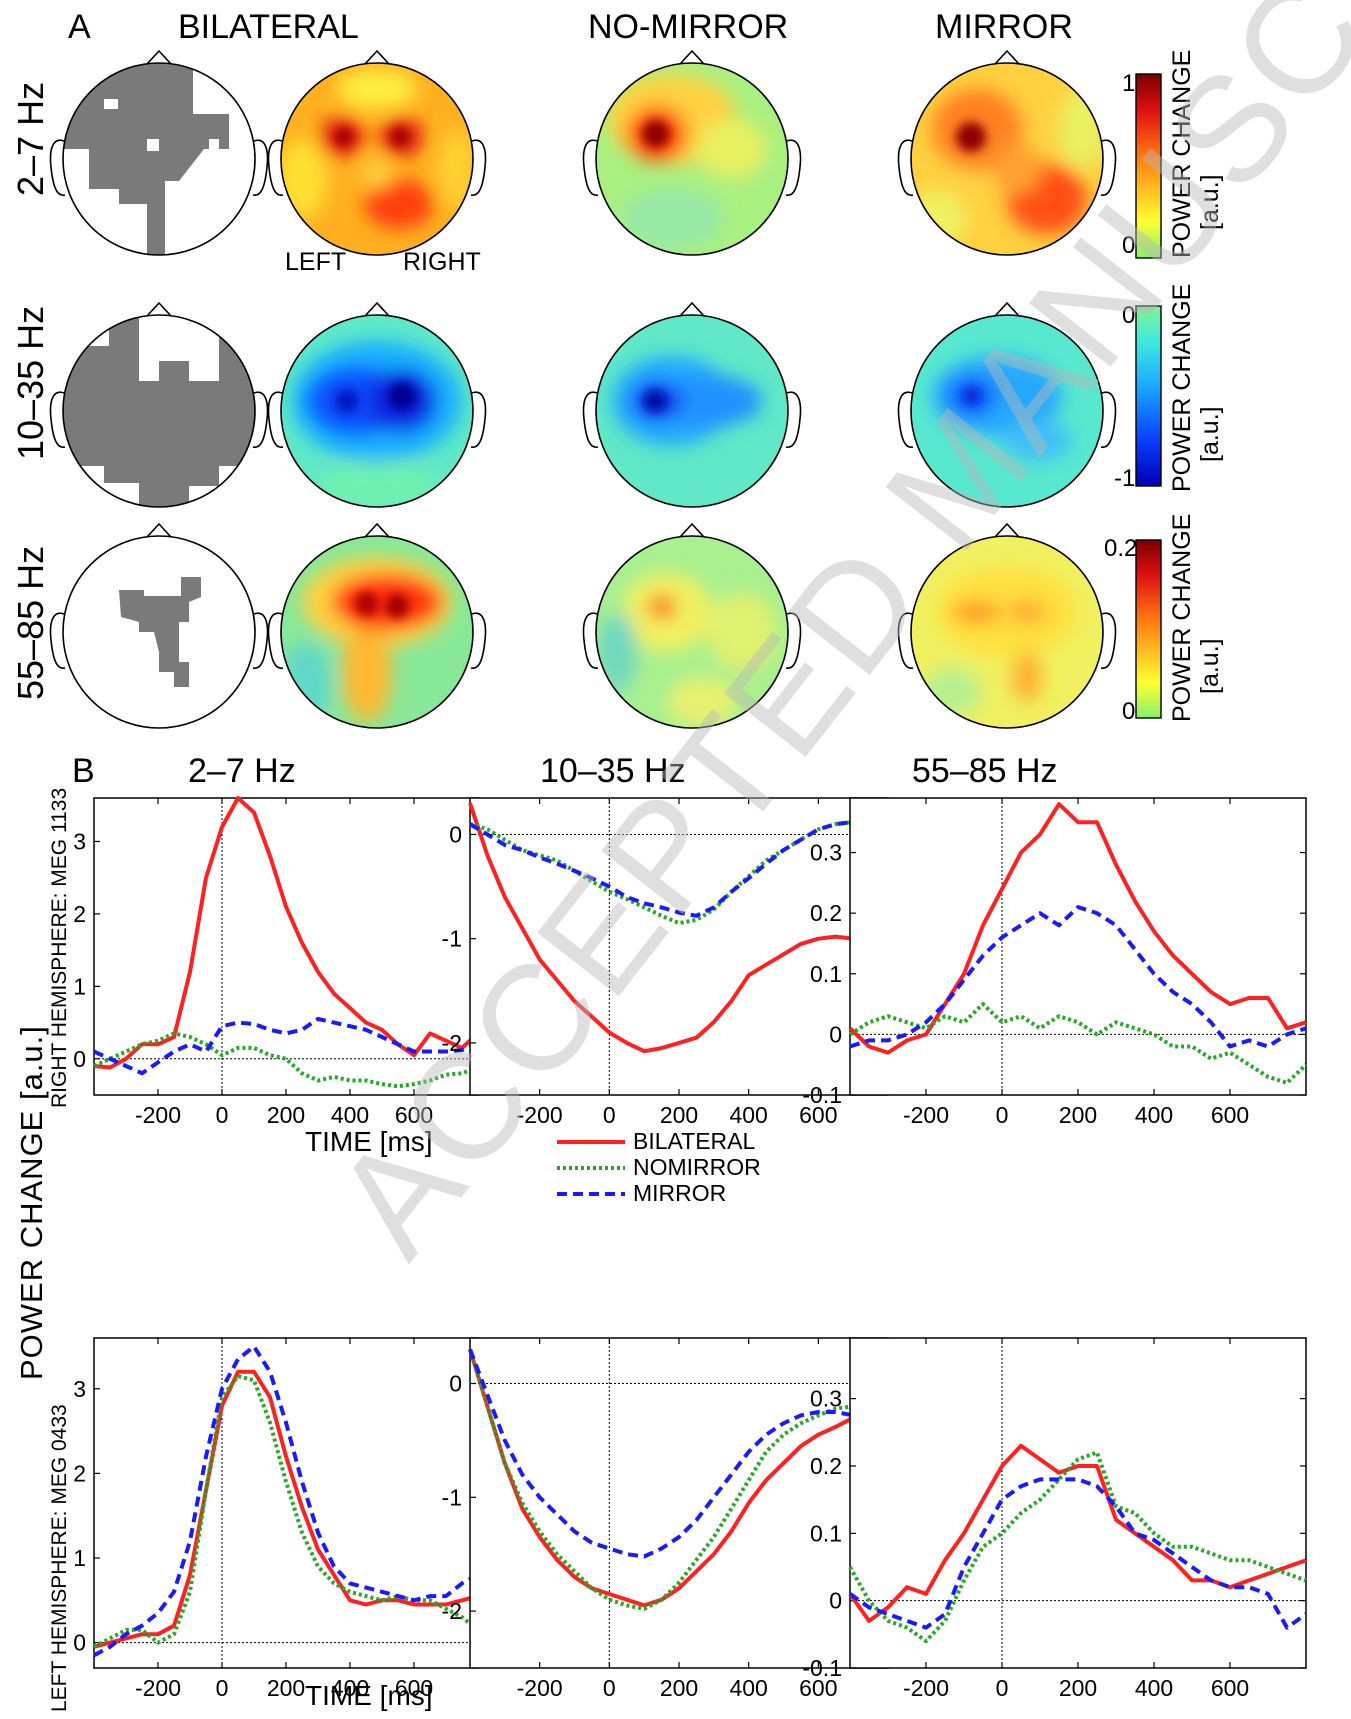 Image resolution: width=1351 pixels, height=1719 pixels. What do you see at coordinates (286, 933) in the screenshot?
I see `plot-1-series-bilateral` at bounding box center [286, 933].